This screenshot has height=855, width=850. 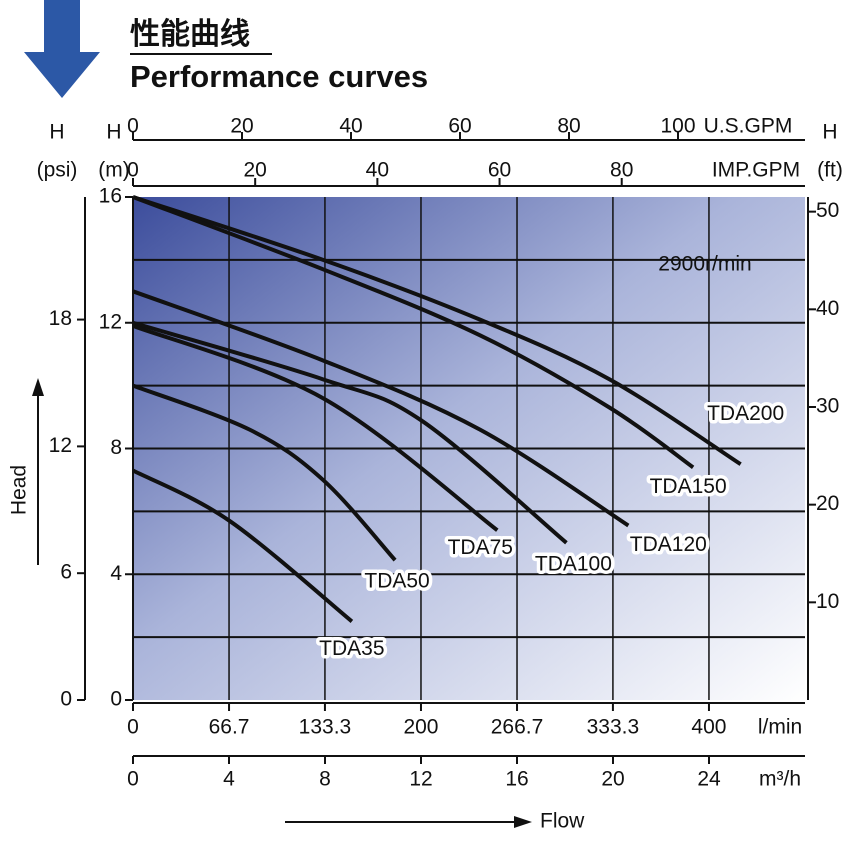 I want to click on x-axis-title: Flow, so click(x=562, y=821).